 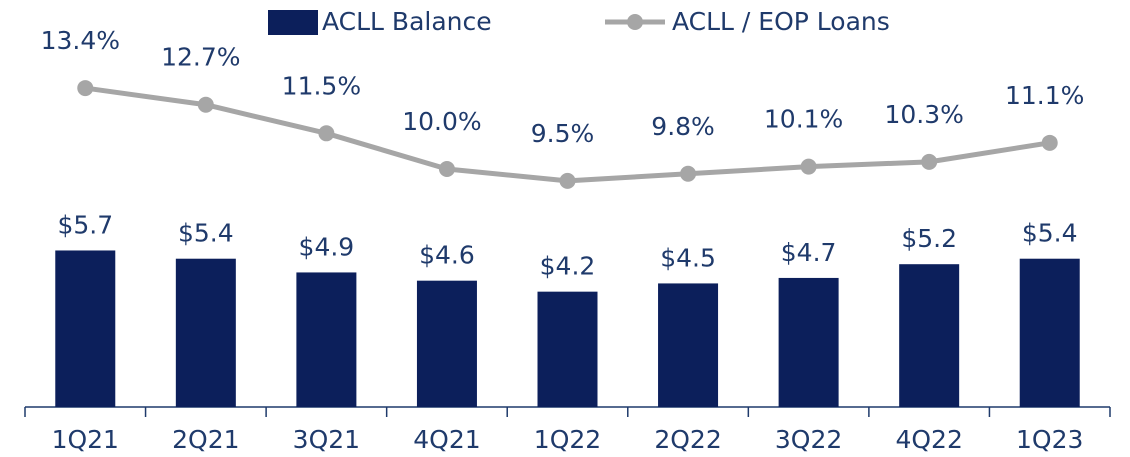 What do you see at coordinates (293, 22) in the screenshot?
I see `legend-swatch` at bounding box center [293, 22].